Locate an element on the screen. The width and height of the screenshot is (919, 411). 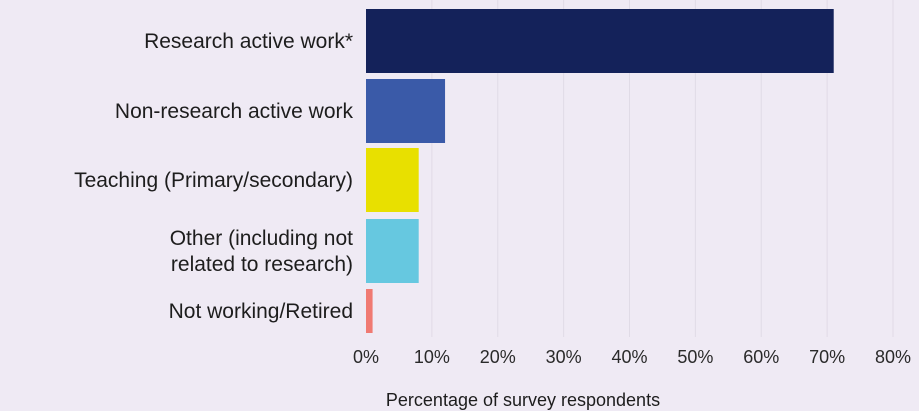
x-tick-label: 20% is located at coordinates (498, 357).